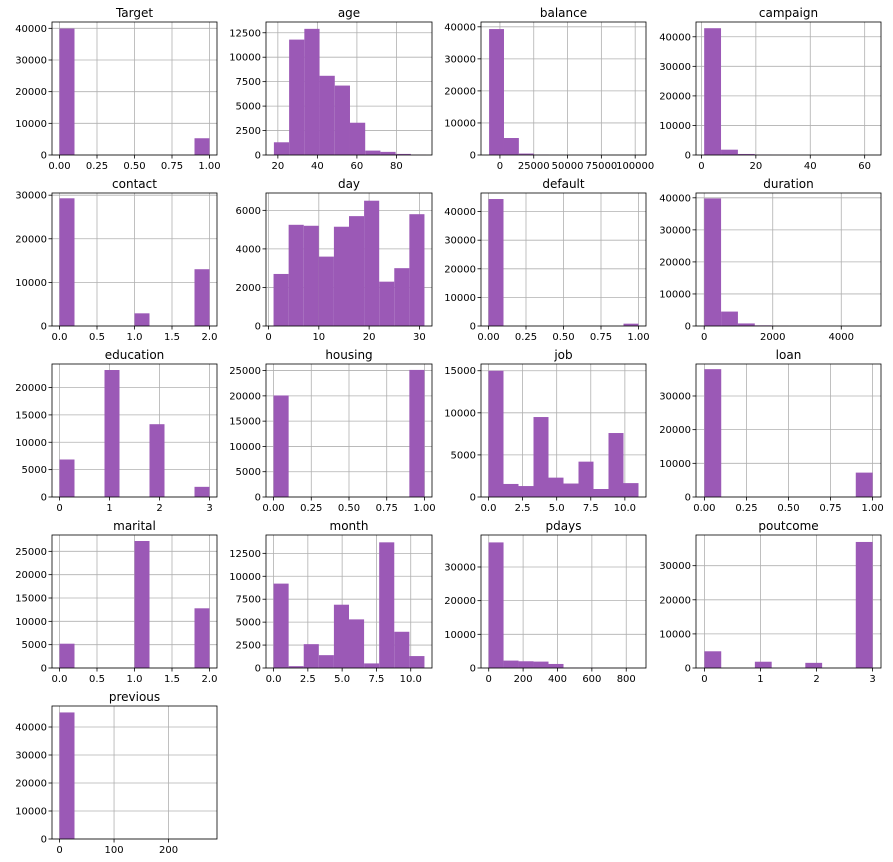 Image resolution: width=893 pixels, height=862 pixels. I want to click on x-tick-label: 1, so click(109, 508).